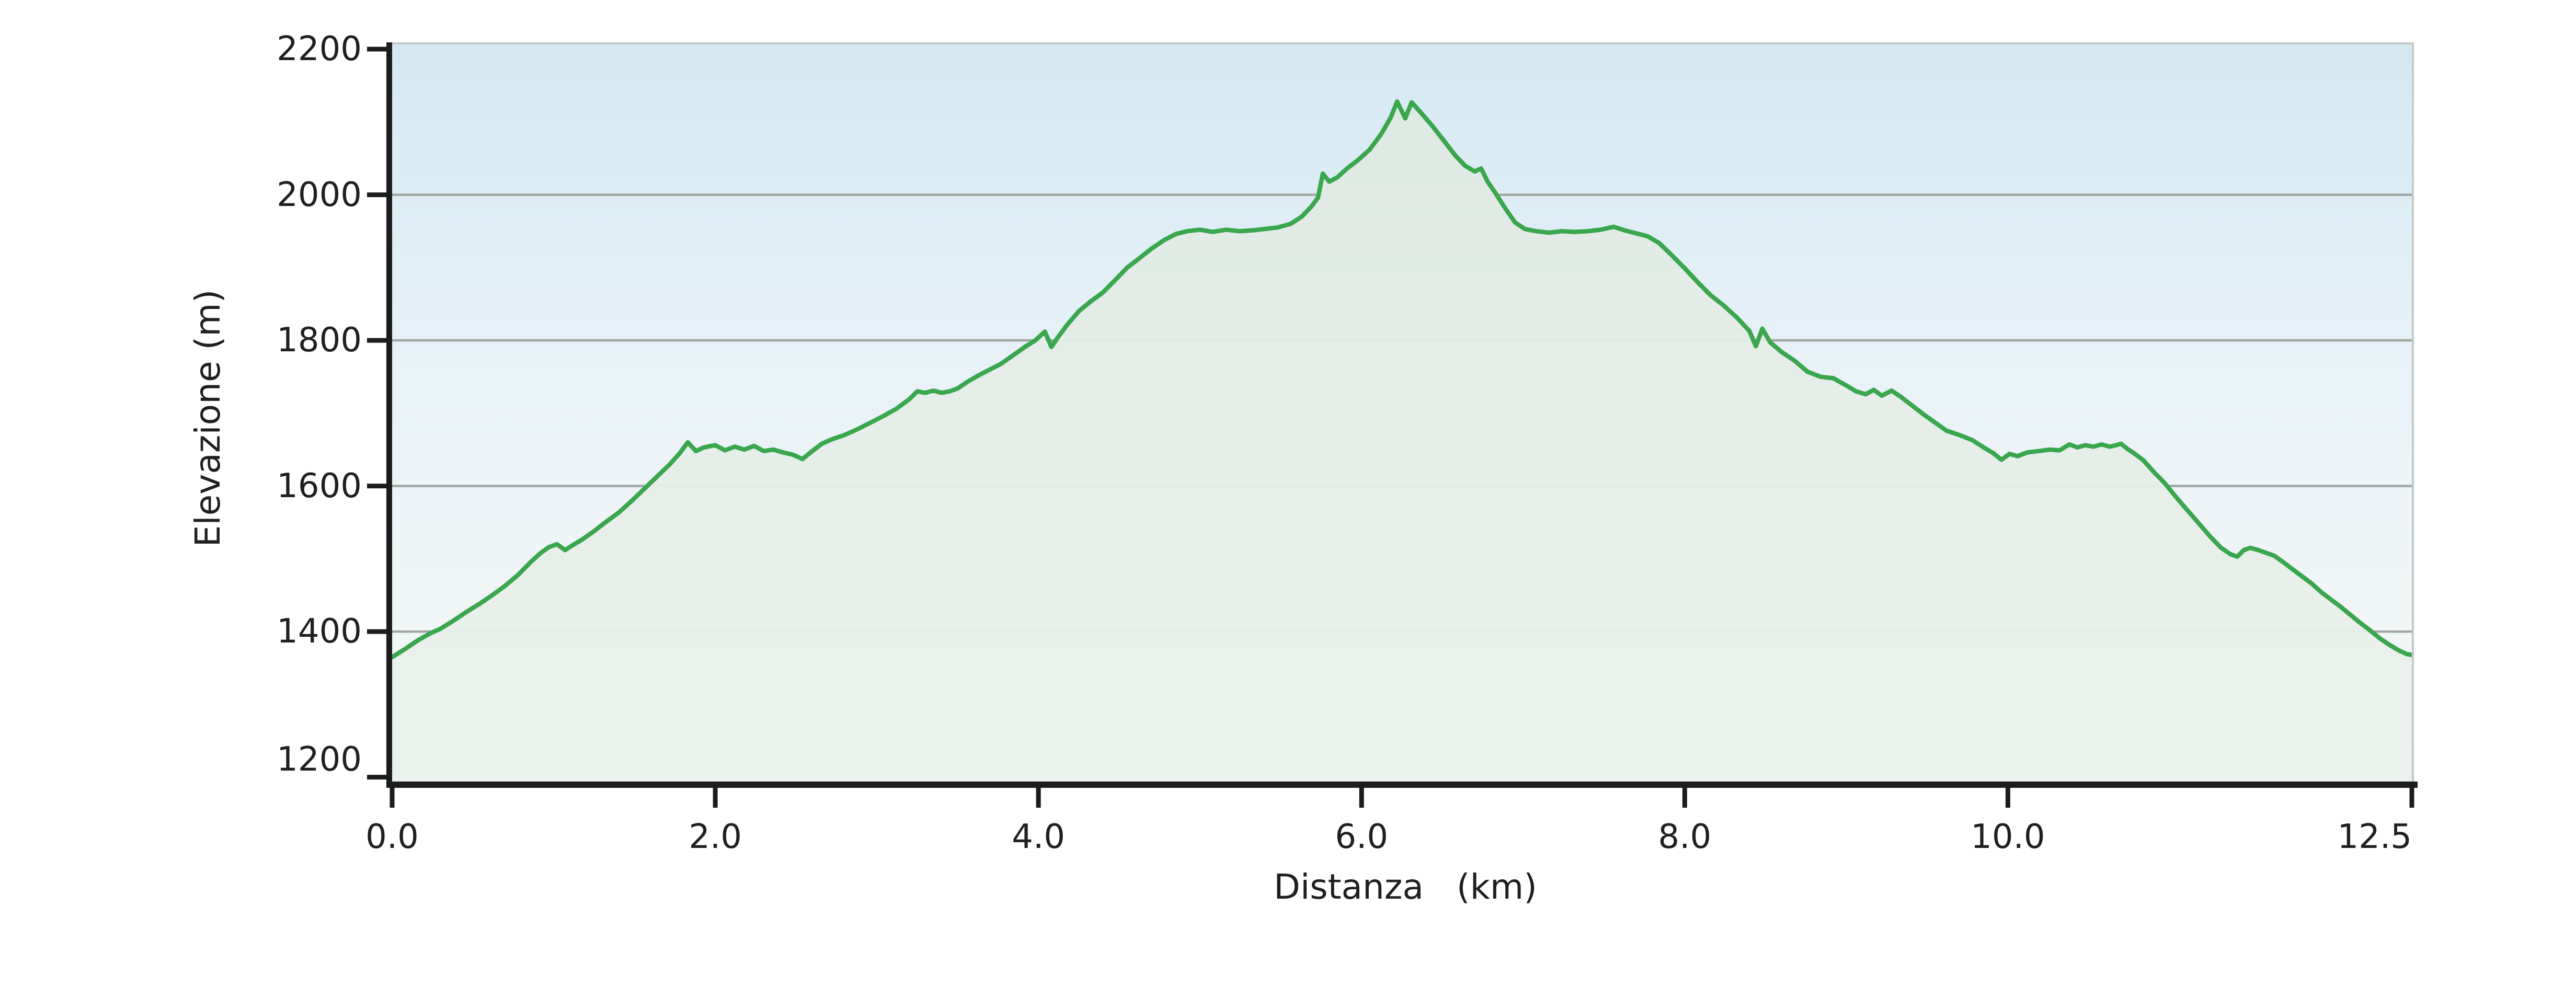 Image resolution: width=2576 pixels, height=987 pixels. Describe the element at coordinates (2413, 413) in the screenshot. I see `plot-border-right` at that location.